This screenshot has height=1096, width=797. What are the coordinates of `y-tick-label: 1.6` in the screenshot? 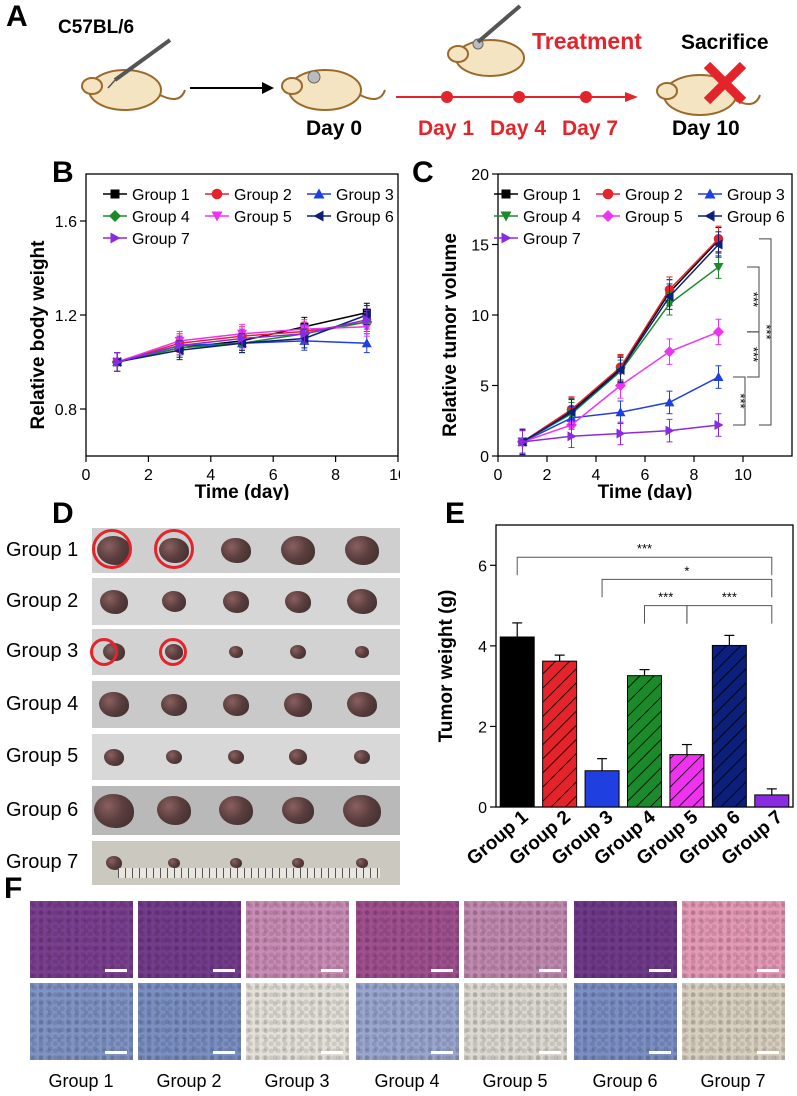 It's located at (66, 222).